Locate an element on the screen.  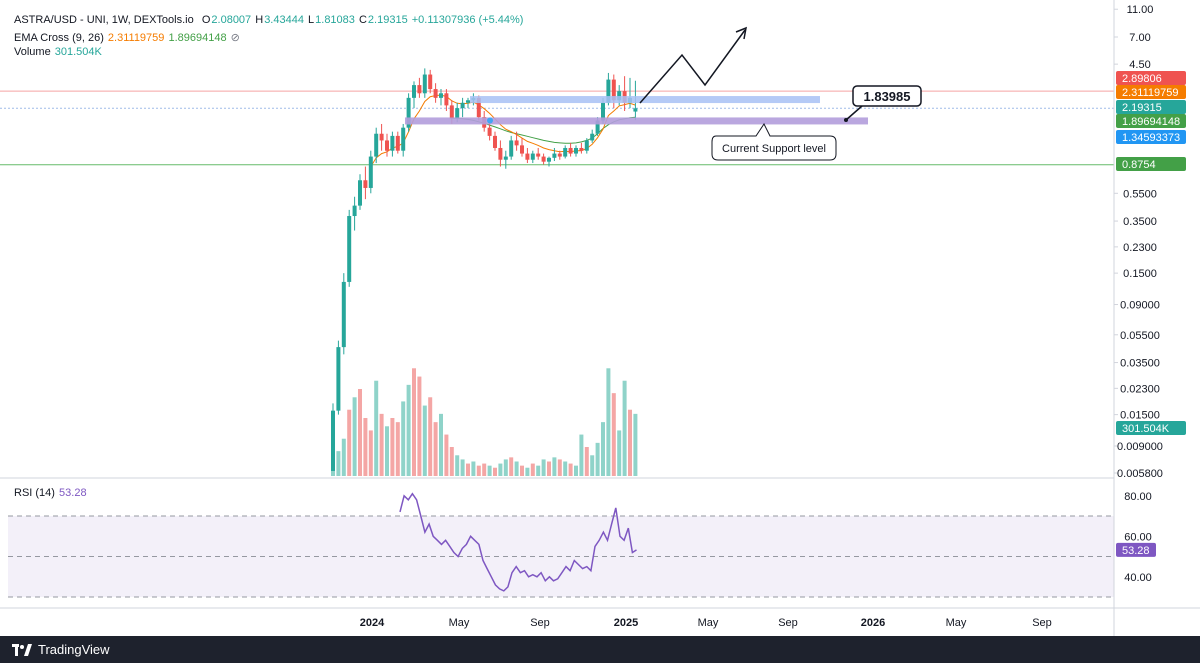
rsi-pane is located at coordinates (561, 545).